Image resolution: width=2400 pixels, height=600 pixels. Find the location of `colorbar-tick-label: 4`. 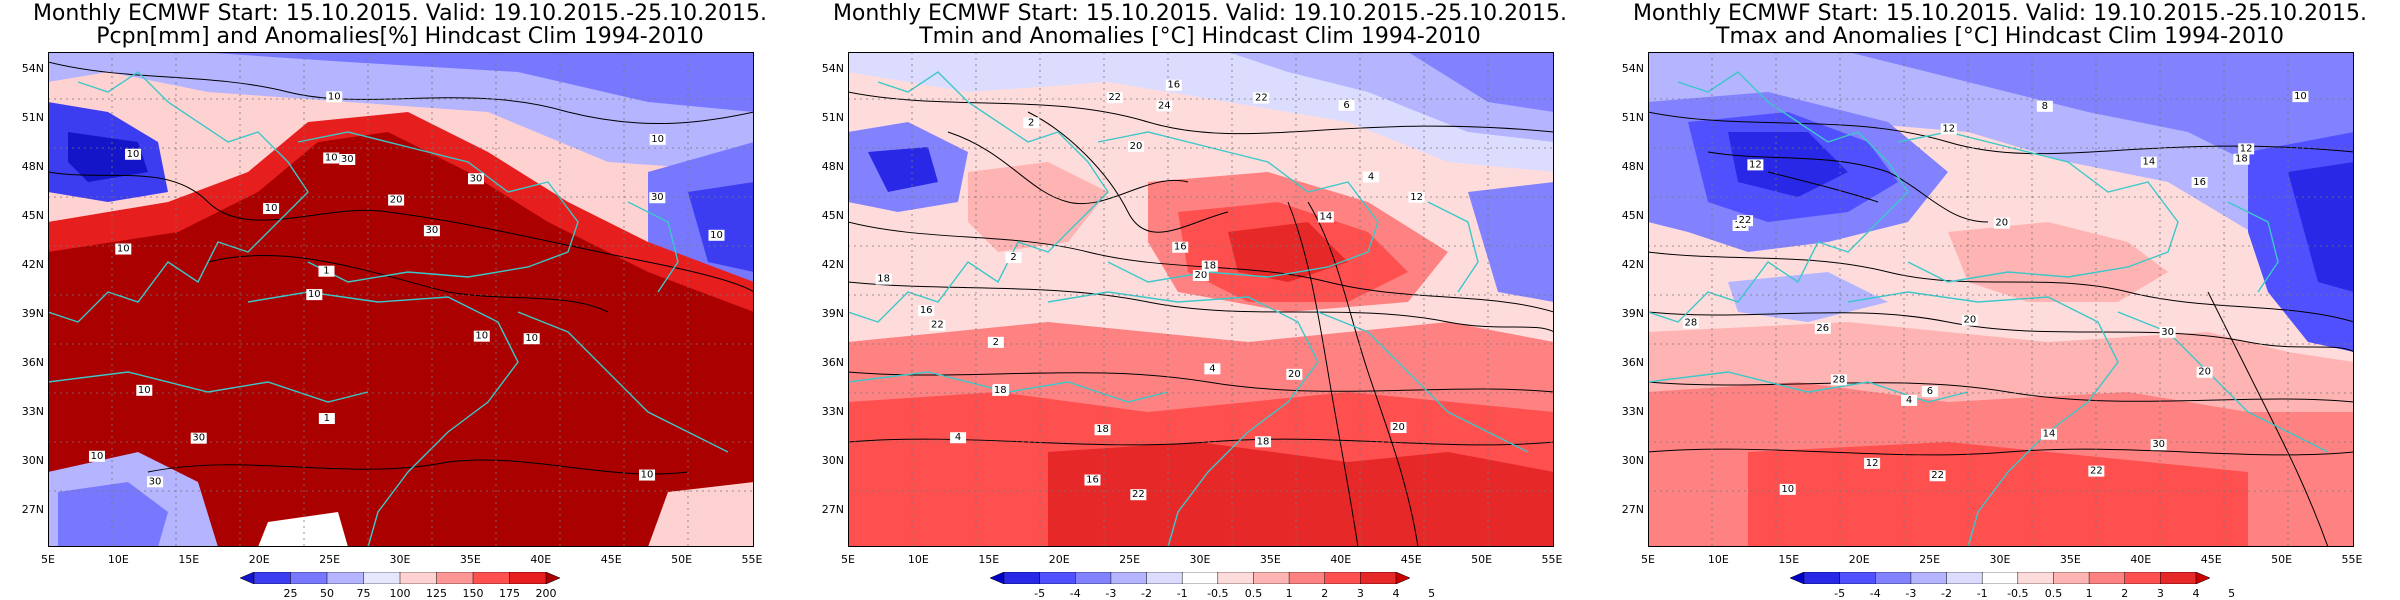

colorbar-tick-label: 4 is located at coordinates (2196, 593).